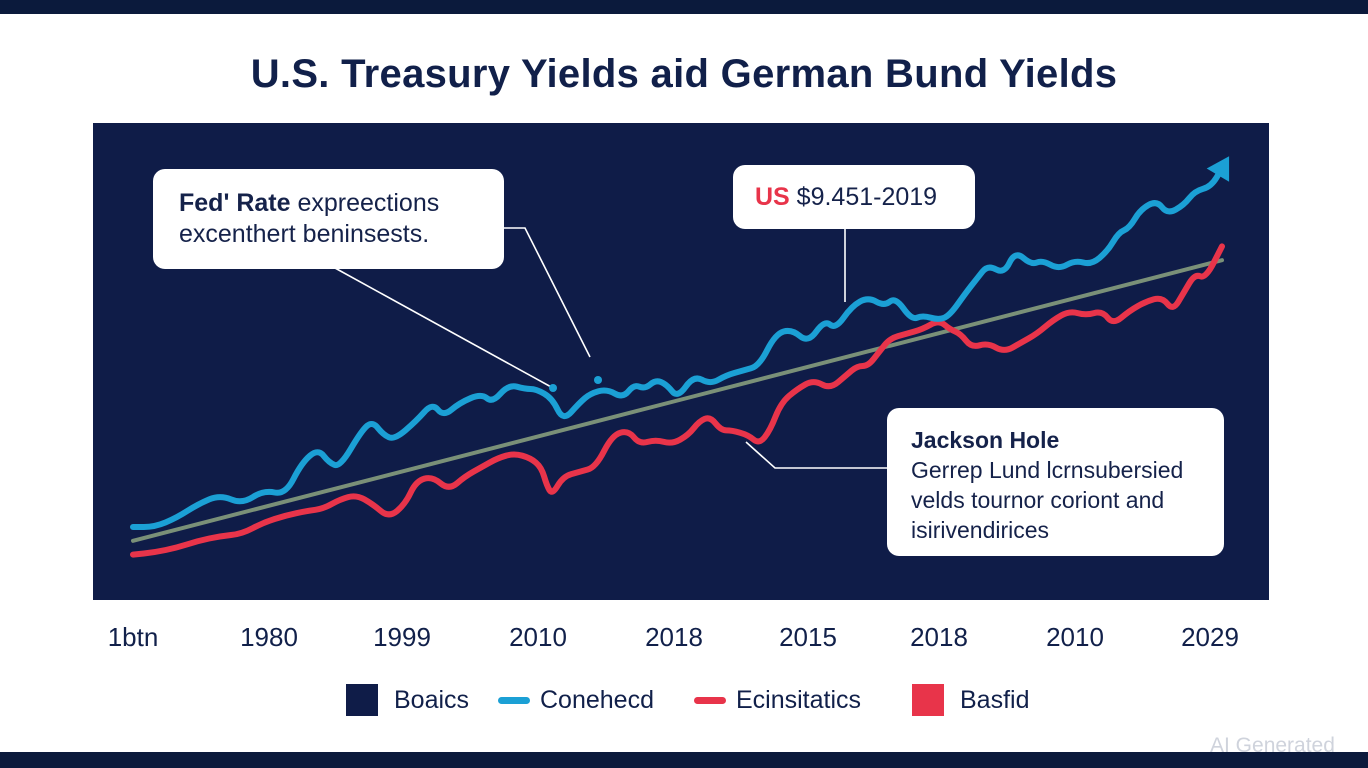 Image resolution: width=1368 pixels, height=768 pixels. What do you see at coordinates (684, 7) in the screenshot?
I see `top-border` at bounding box center [684, 7].